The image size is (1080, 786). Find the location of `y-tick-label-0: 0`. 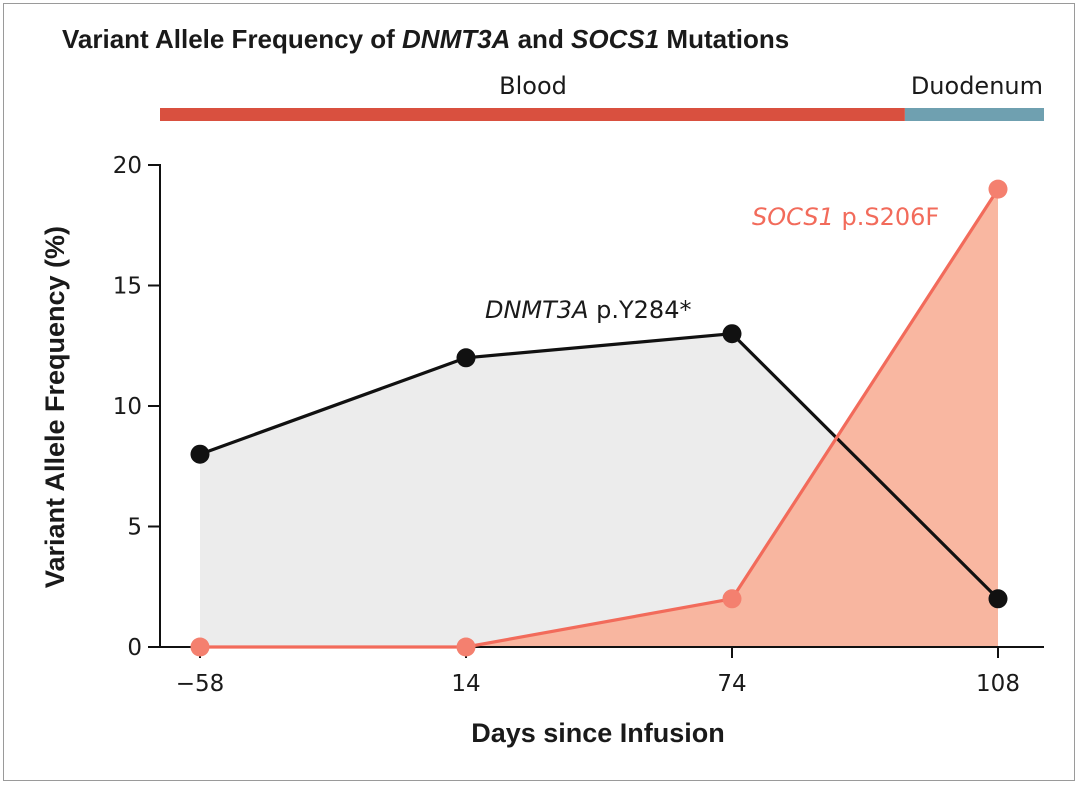

y-tick-label-0: 0 is located at coordinates (134, 648).